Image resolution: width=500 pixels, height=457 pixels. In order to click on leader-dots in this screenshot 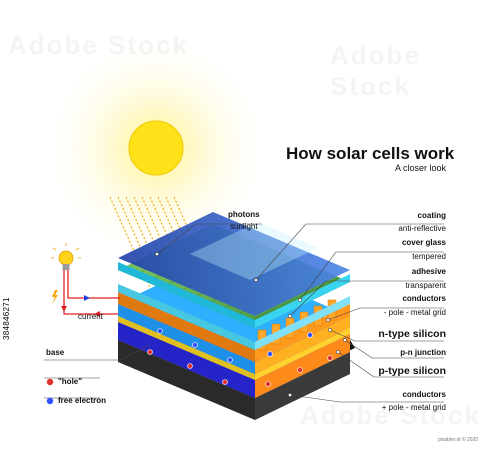, I will do `click(251, 324)`.